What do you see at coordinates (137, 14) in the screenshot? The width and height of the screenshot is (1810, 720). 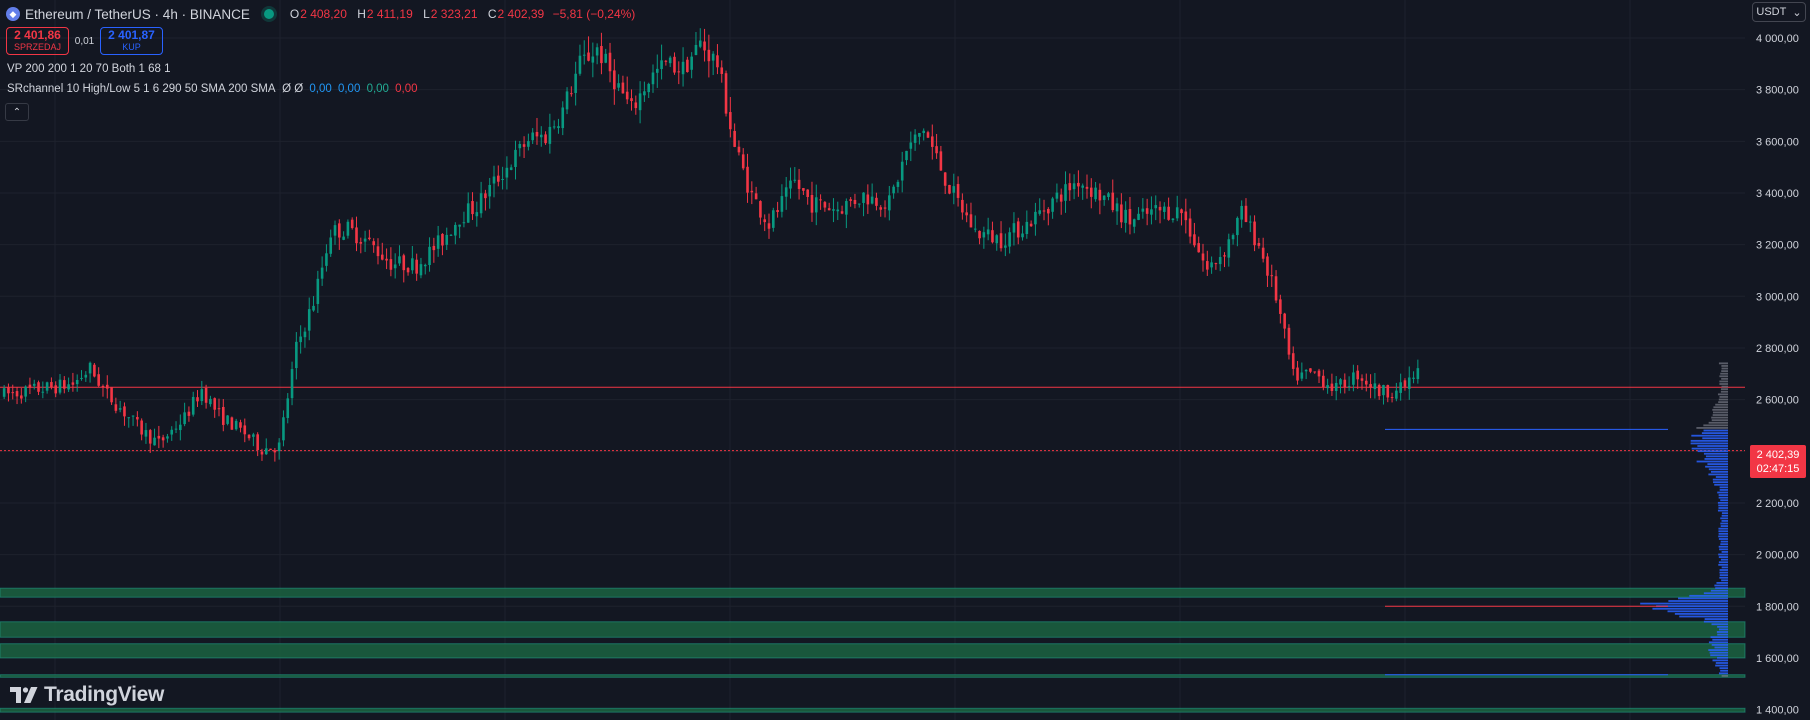 I see `symbol-title: Ethereum / TetherUS · 4h · BINANCE` at bounding box center [137, 14].